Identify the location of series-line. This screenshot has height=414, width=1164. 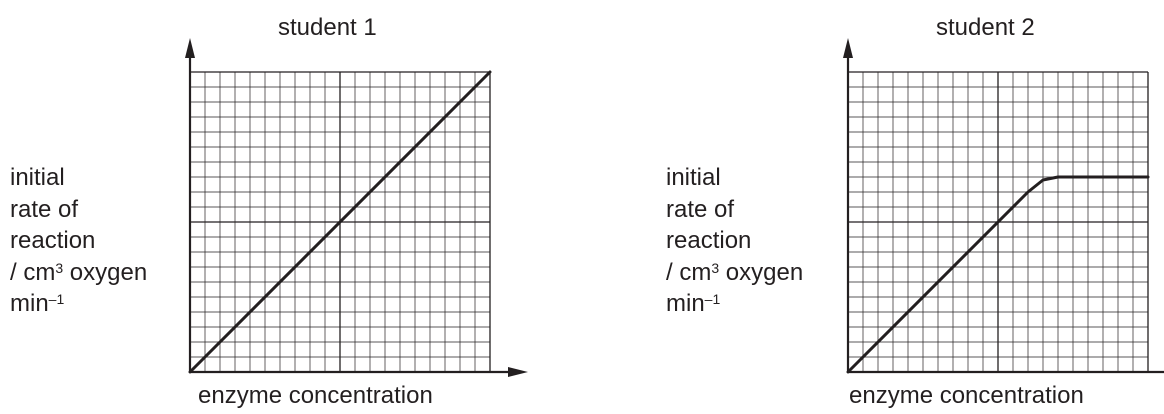
(998, 274).